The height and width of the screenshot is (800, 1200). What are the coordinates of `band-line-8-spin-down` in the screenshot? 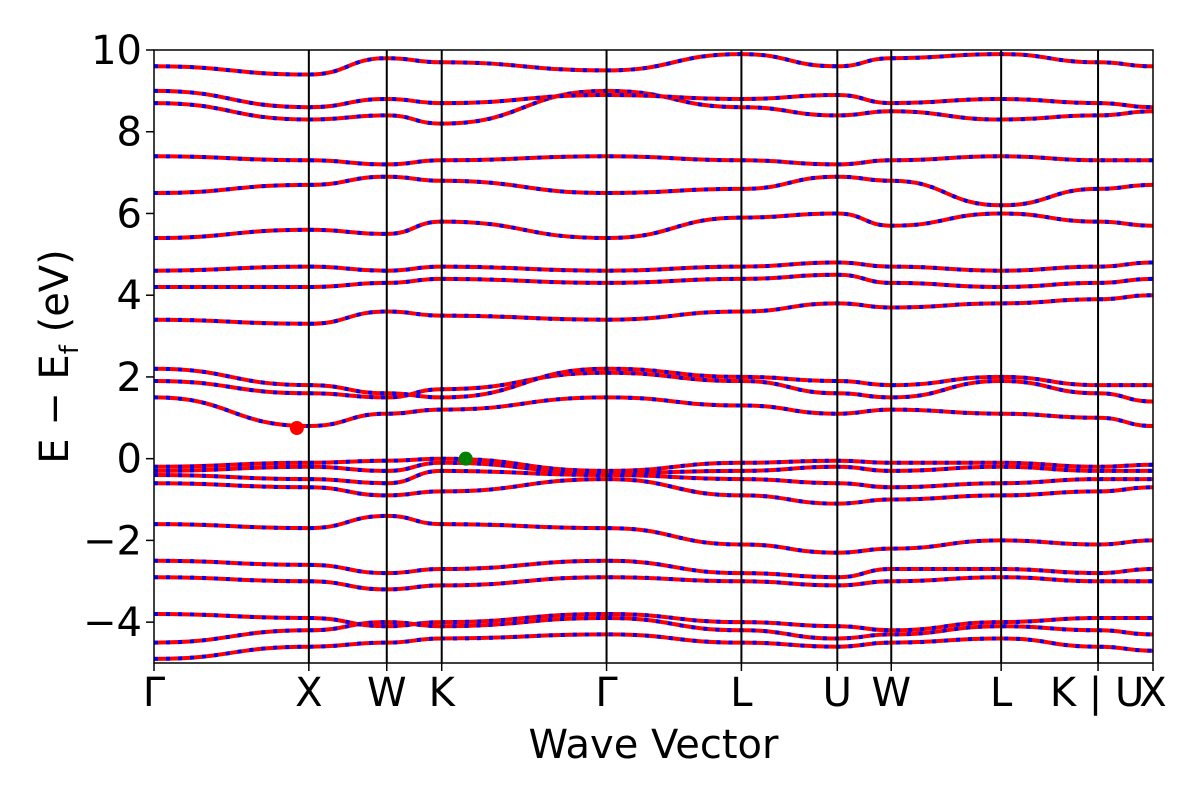 It's located at (653, 468).